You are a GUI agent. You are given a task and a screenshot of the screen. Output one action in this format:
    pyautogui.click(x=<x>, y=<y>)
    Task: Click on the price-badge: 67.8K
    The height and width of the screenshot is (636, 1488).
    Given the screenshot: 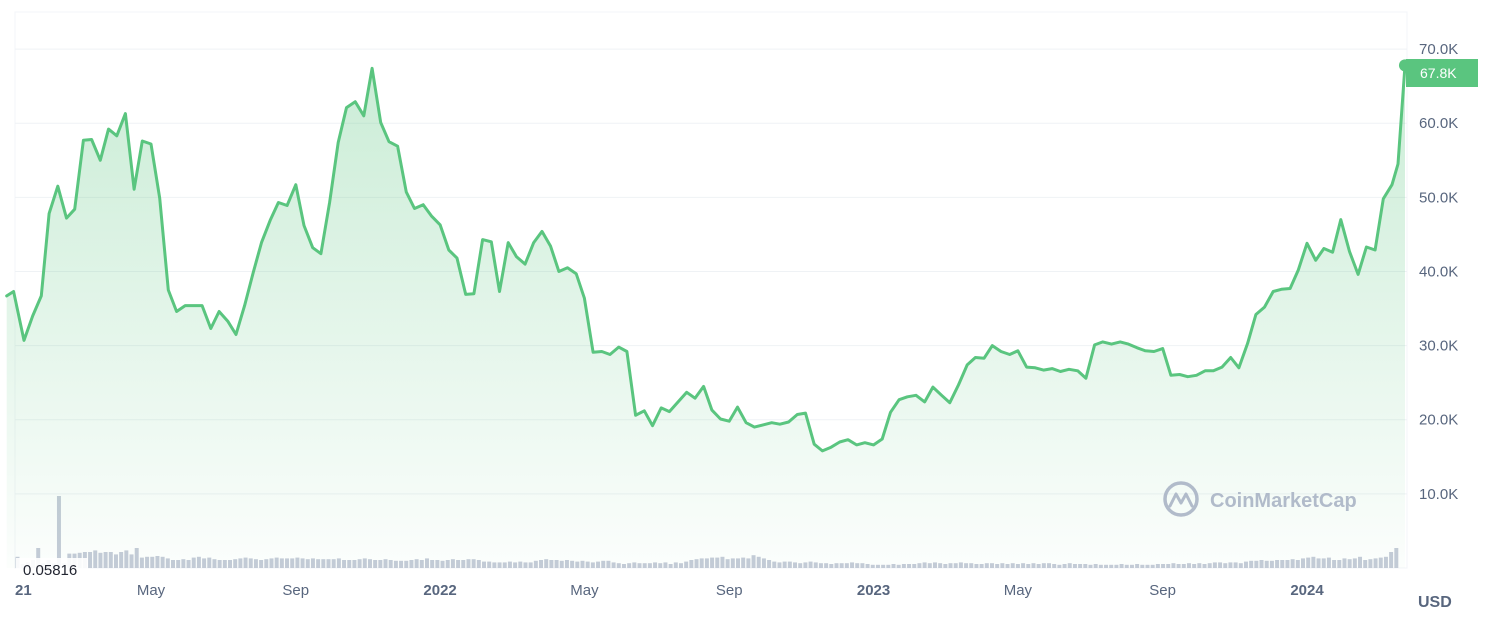 What is the action you would take?
    pyautogui.click(x=1442, y=73)
    